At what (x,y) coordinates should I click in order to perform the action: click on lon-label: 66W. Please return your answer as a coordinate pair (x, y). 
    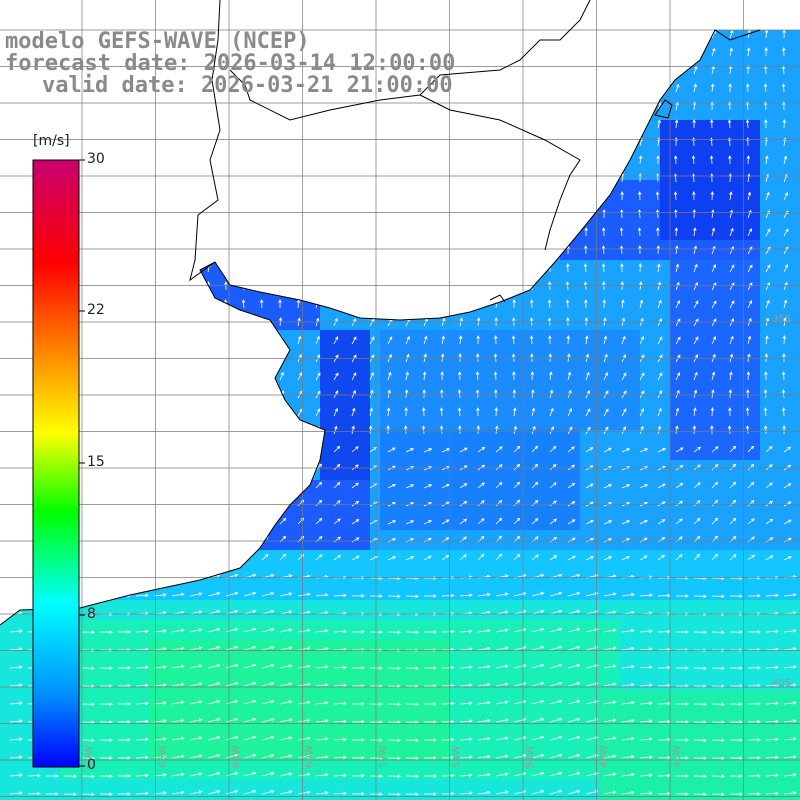
    Looking at the image, I should click on (163, 756).